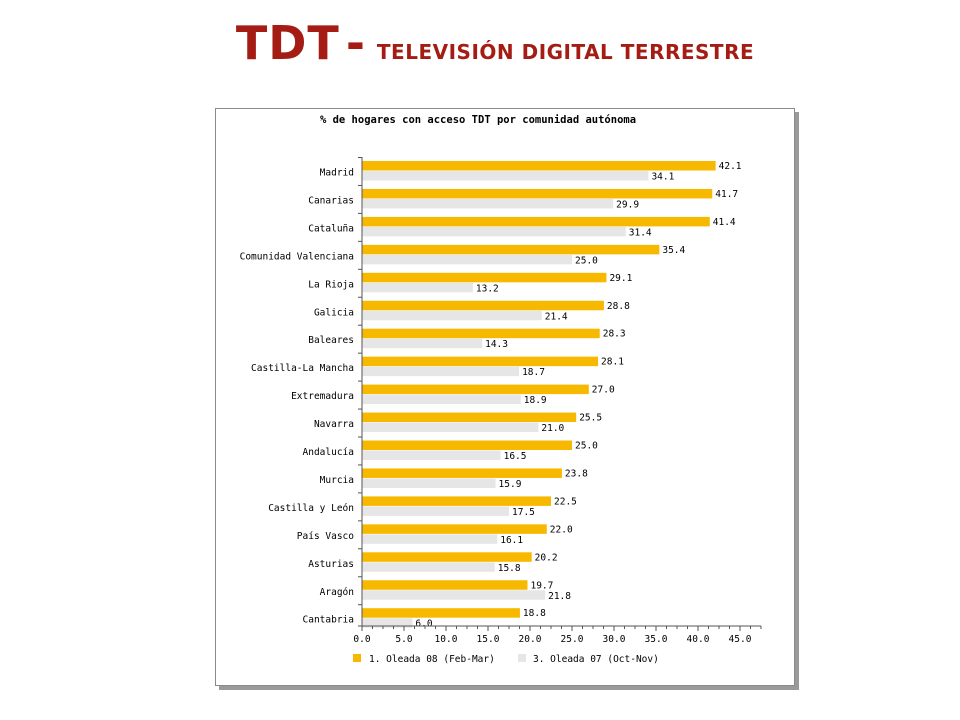  What do you see at coordinates (640, 232) in the screenshot?
I see `data-label-3-series-2: 31.4` at bounding box center [640, 232].